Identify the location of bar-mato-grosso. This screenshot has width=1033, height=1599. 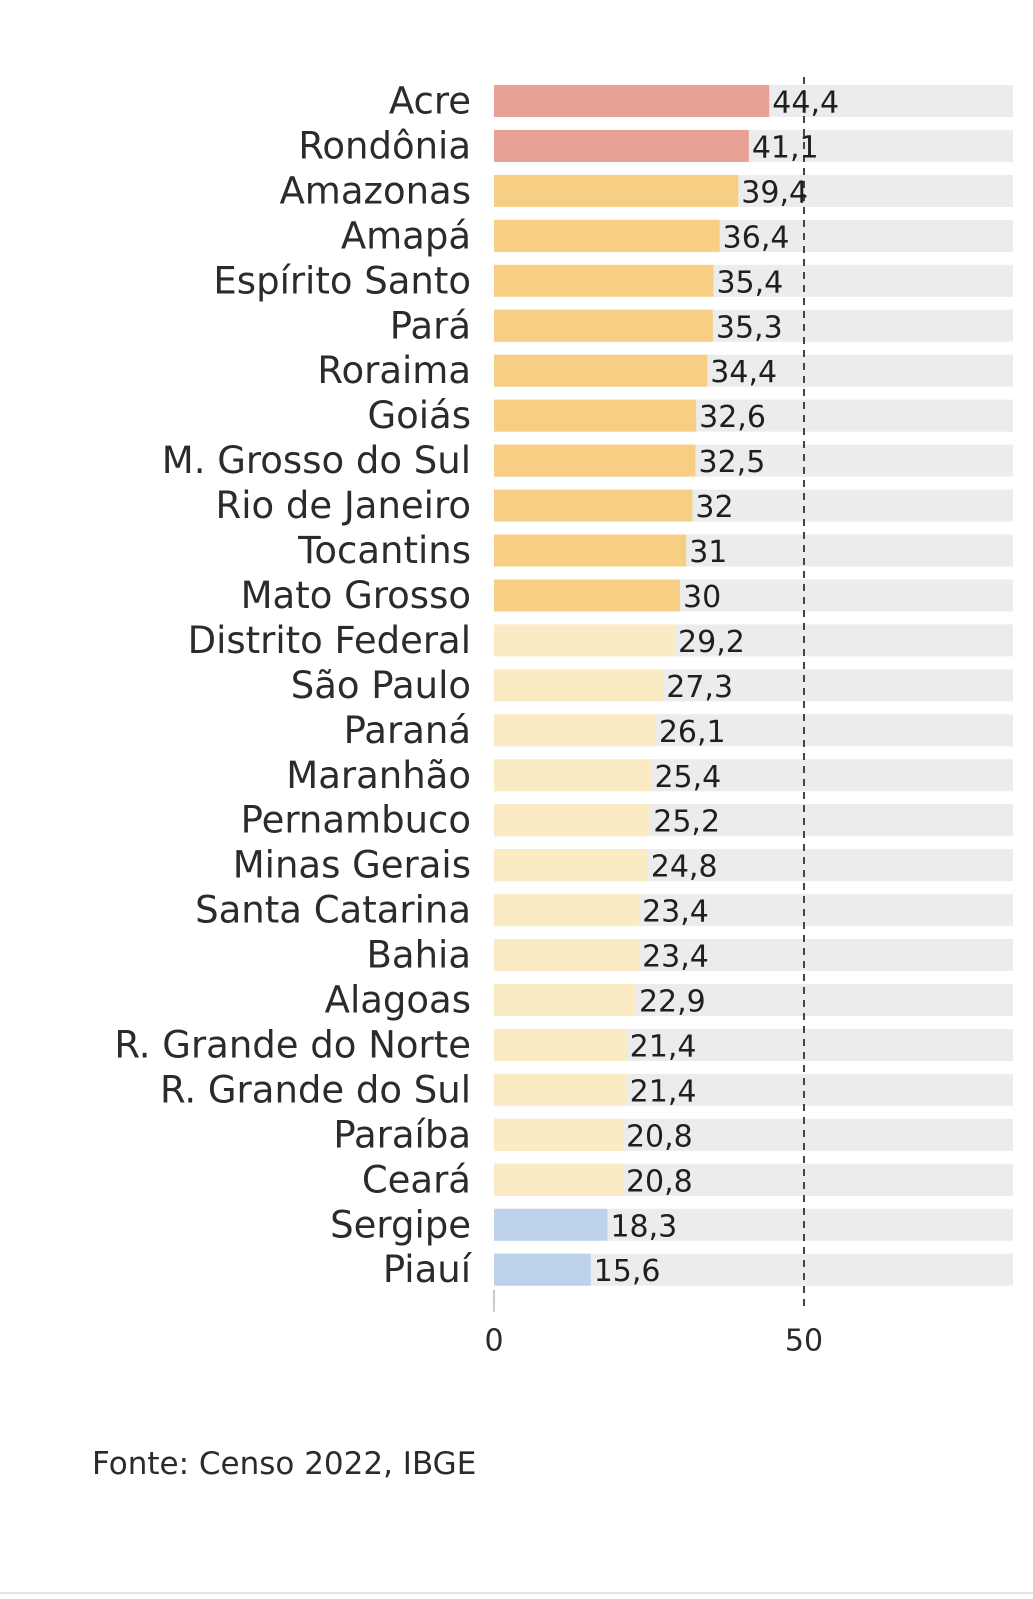
(587, 595).